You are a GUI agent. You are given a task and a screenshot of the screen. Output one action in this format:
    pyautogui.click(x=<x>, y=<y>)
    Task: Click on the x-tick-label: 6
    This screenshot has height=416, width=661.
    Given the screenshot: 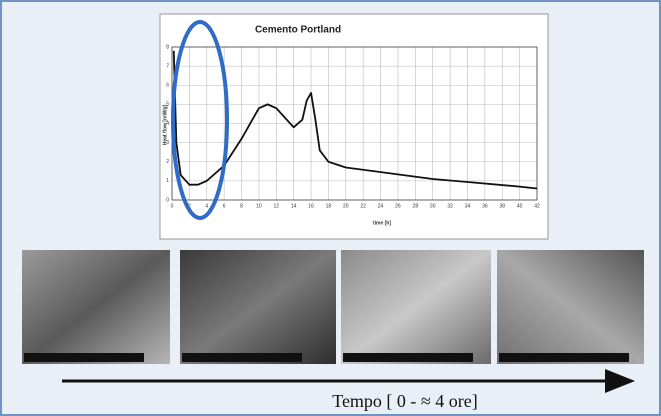 What is the action you would take?
    pyautogui.click(x=224, y=206)
    